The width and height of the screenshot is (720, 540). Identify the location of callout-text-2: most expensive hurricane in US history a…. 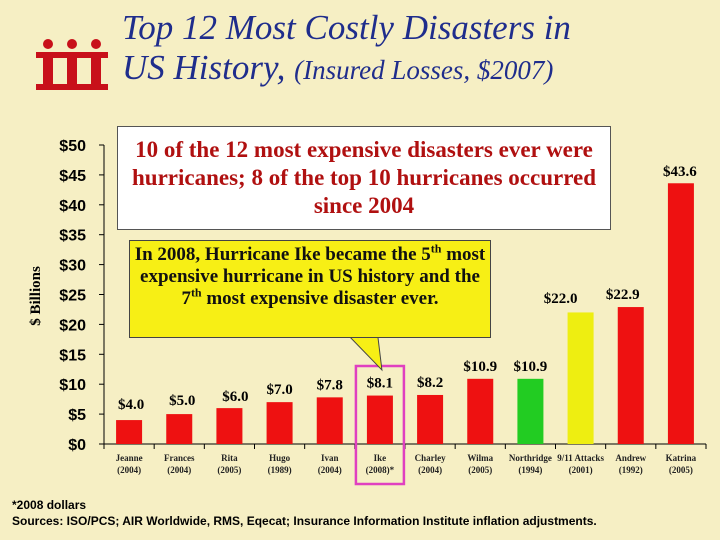
(313, 276).